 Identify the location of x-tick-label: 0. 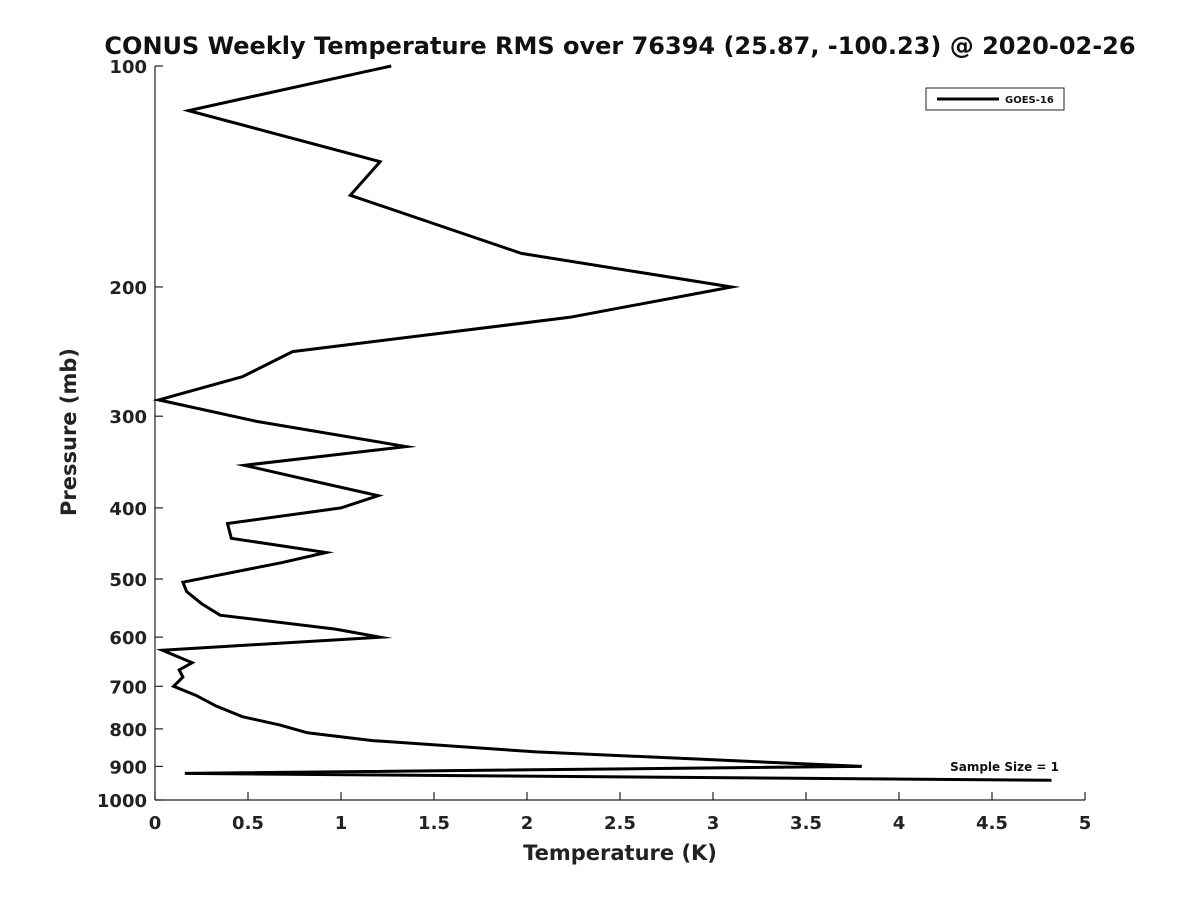
(155, 823).